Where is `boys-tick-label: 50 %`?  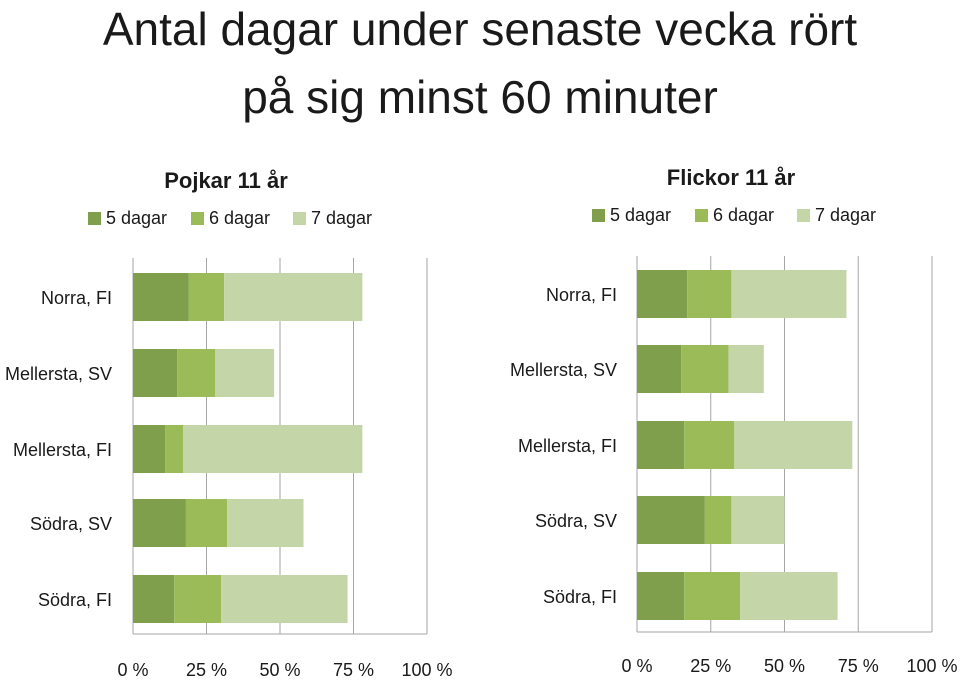
boys-tick-label: 50 % is located at coordinates (279, 670).